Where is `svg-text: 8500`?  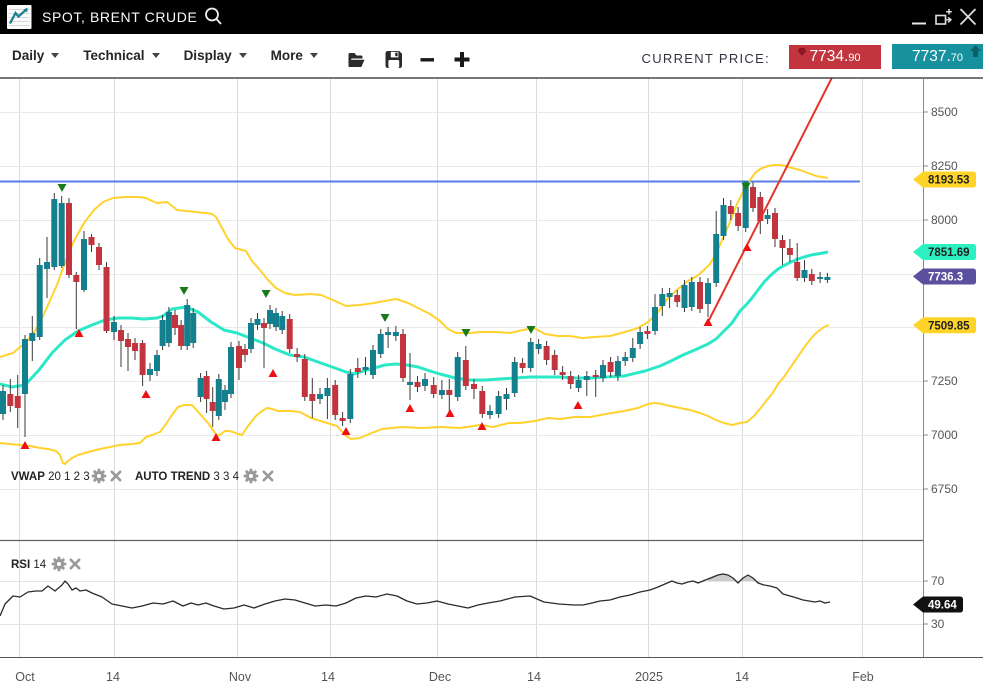 svg-text: 8500 is located at coordinates (944, 112).